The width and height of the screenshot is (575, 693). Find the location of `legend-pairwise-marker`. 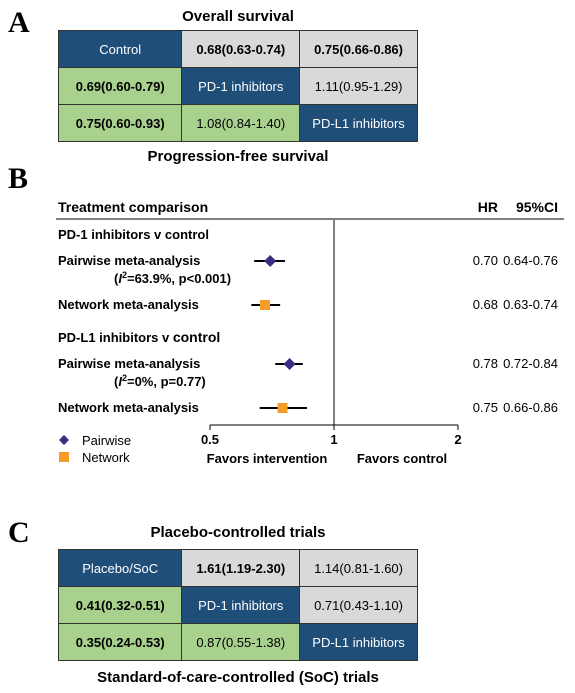

legend-pairwise-marker is located at coordinates (64, 440).